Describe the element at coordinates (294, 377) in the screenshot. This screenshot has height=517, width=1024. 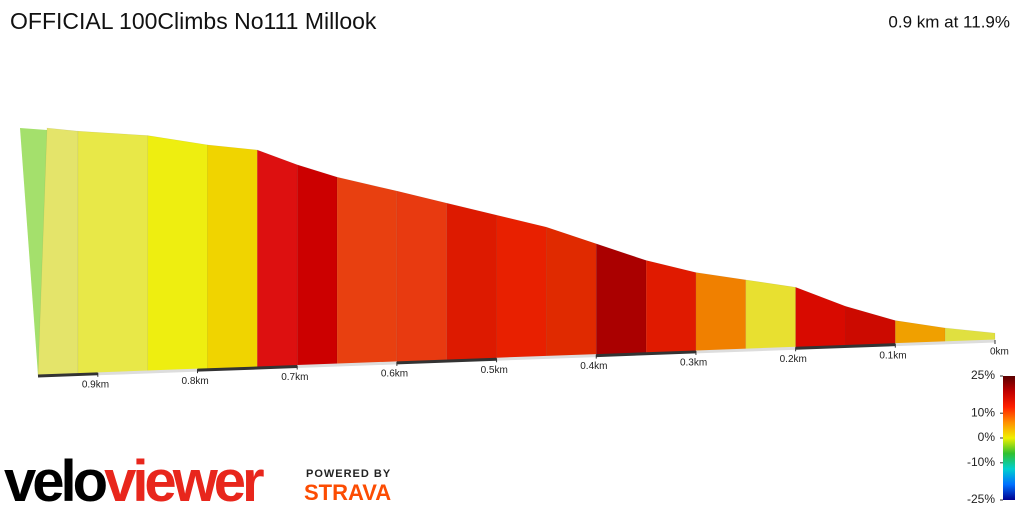
I see `x-tick-label: 0.7km` at that location.